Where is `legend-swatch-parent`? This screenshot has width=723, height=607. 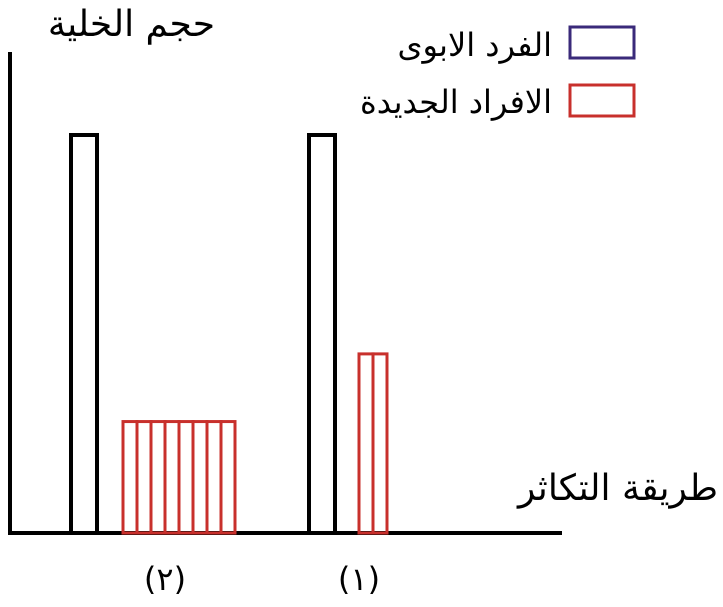 legend-swatch-parent is located at coordinates (602, 42).